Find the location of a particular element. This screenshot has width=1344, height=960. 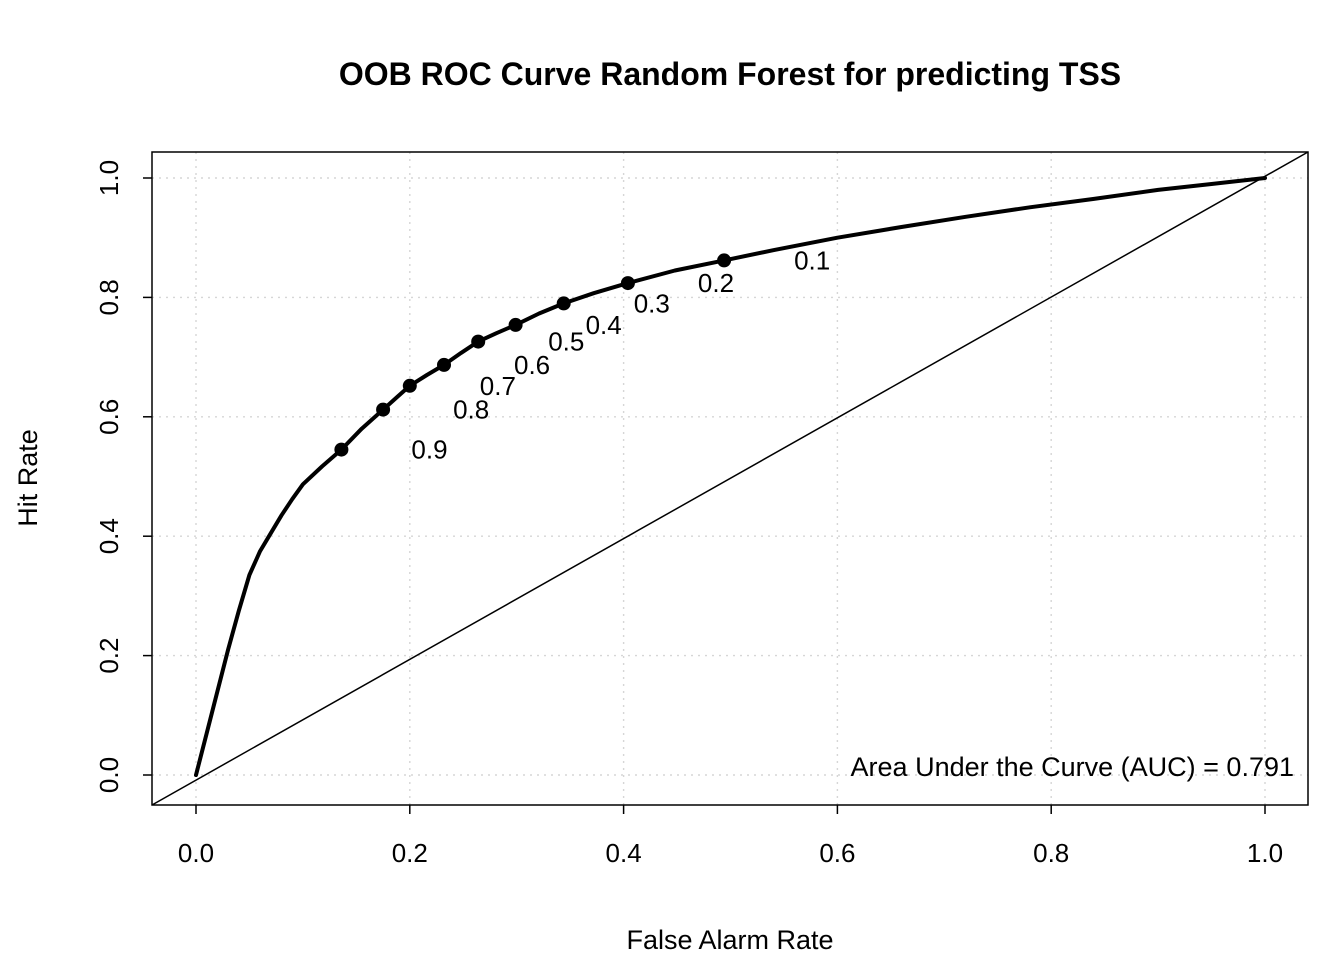

y-tick-label: 1.0 is located at coordinates (109, 178).